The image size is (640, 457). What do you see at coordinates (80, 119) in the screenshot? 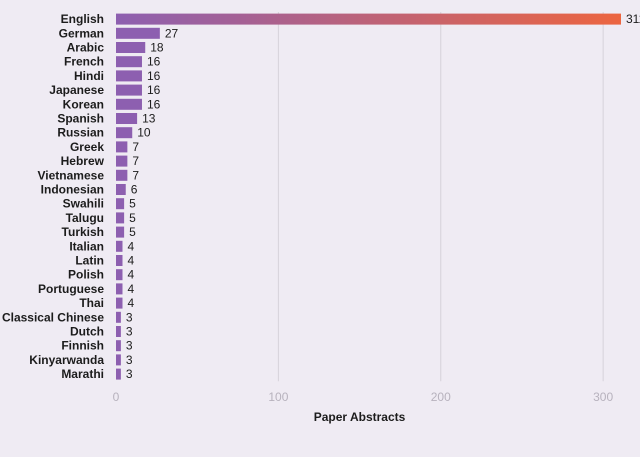
I see `category-label: Spanish` at bounding box center [80, 119].